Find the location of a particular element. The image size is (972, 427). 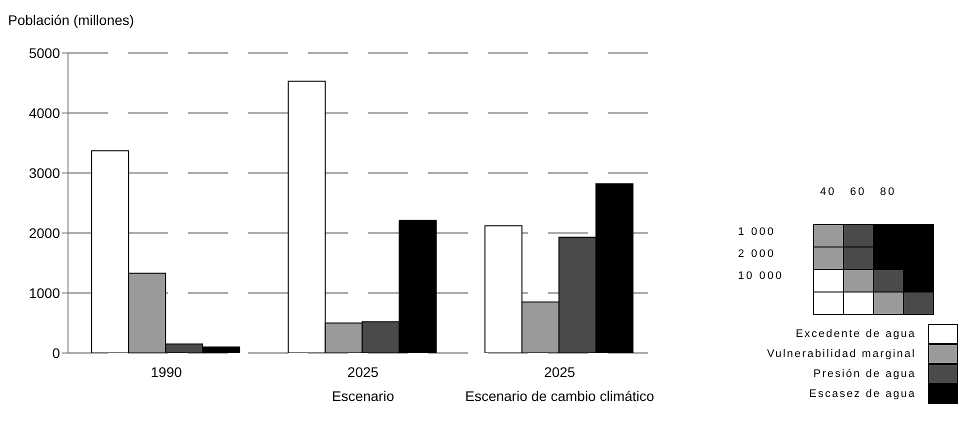

legend-label: Escasez de agua is located at coordinates (862, 394).